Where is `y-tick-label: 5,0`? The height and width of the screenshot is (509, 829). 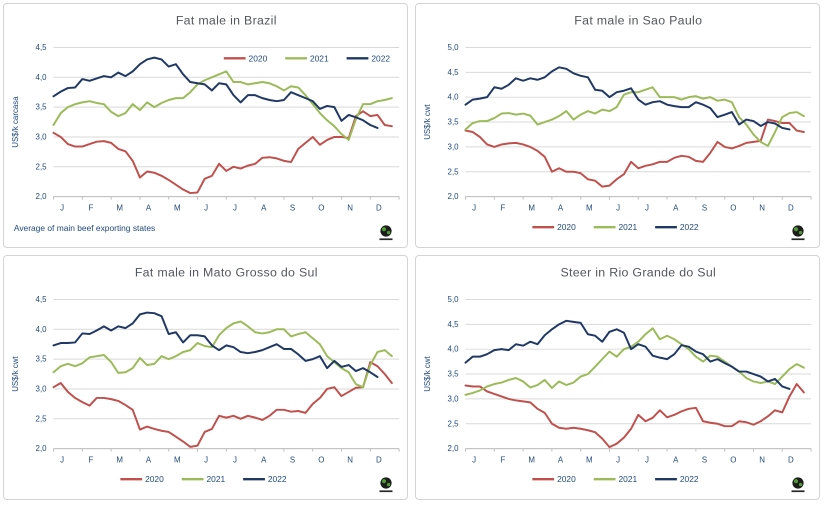
y-tick-label: 5,0 is located at coordinates (454, 299).